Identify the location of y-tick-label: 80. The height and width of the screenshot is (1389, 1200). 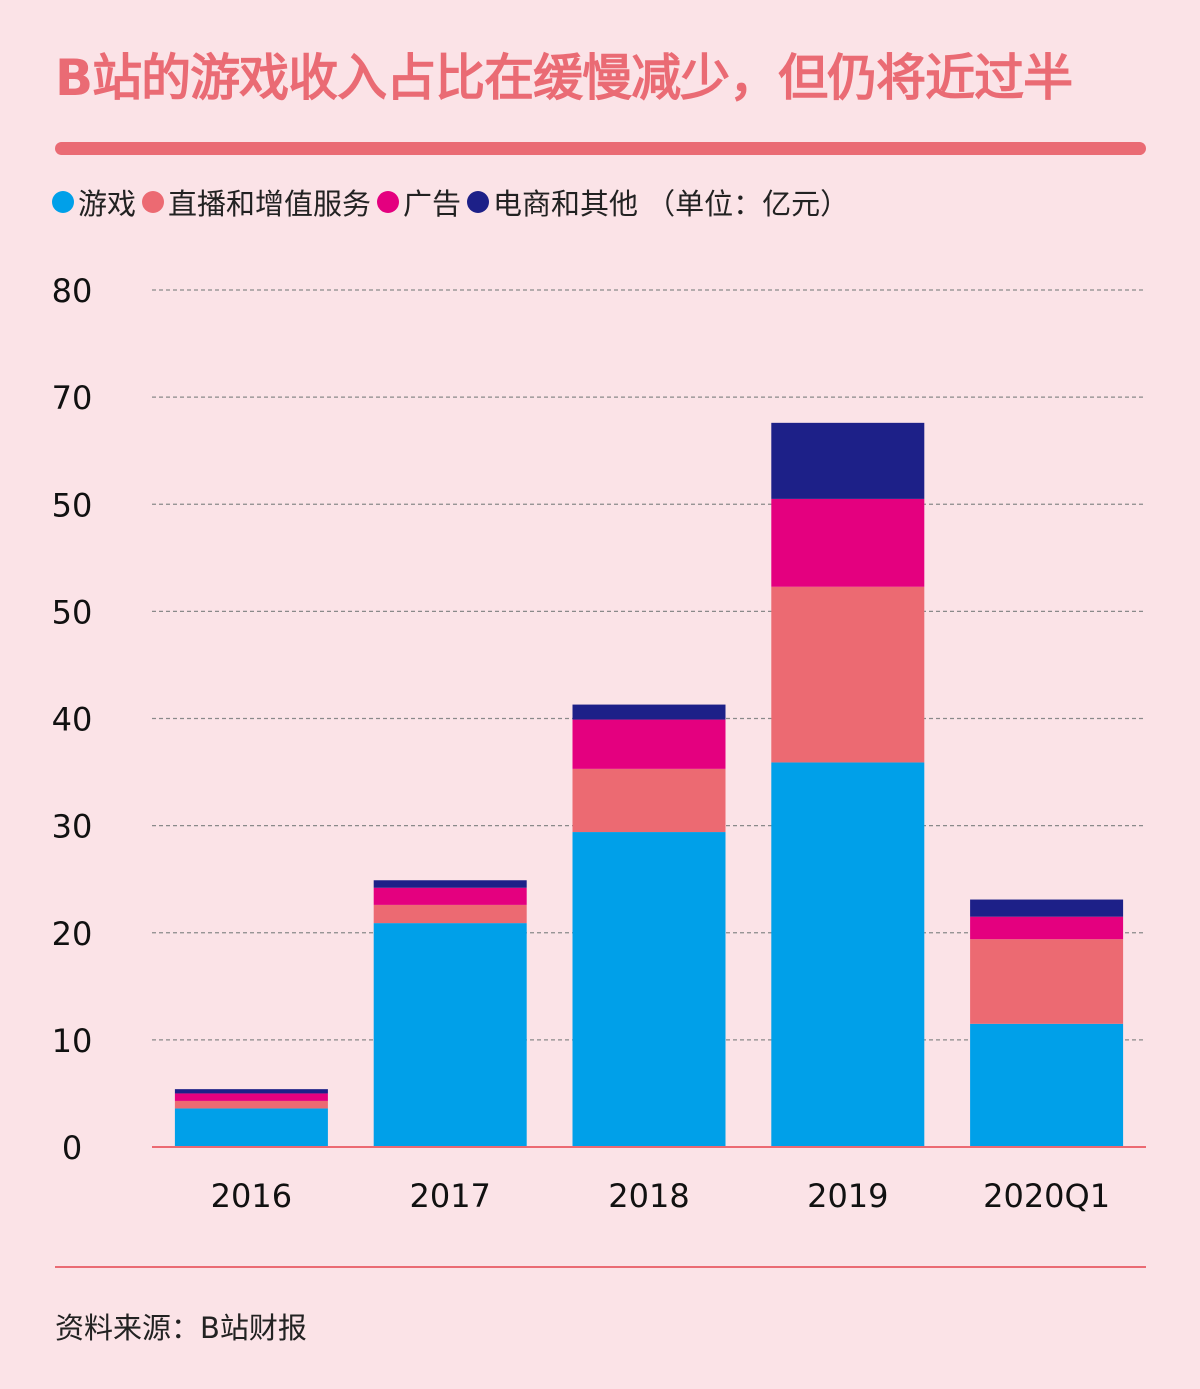
(72, 291).